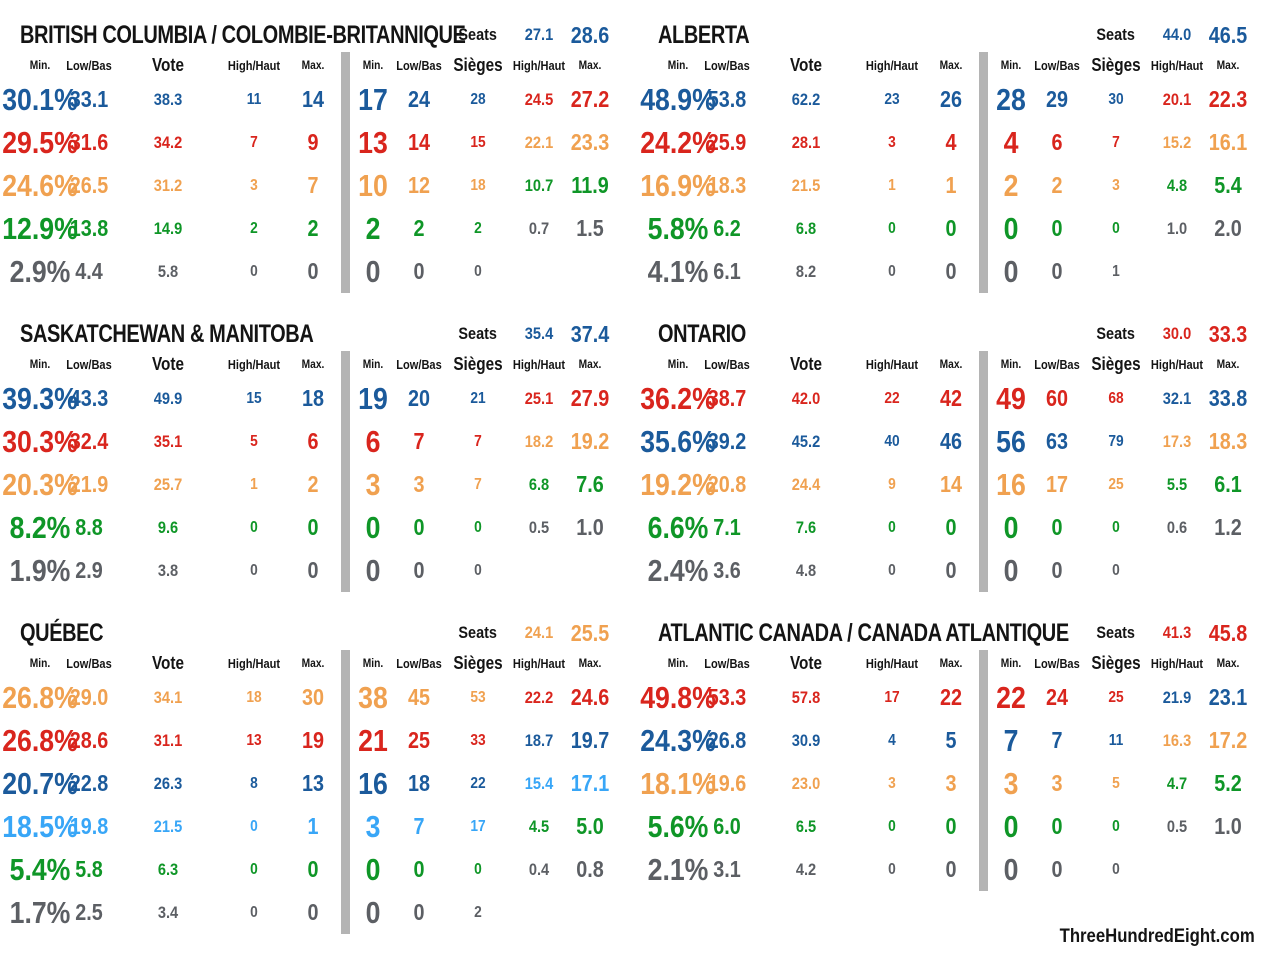 This screenshot has width=1271, height=974. What do you see at coordinates (727, 869) in the screenshot?
I see `vote-high-cell: 3.1` at bounding box center [727, 869].